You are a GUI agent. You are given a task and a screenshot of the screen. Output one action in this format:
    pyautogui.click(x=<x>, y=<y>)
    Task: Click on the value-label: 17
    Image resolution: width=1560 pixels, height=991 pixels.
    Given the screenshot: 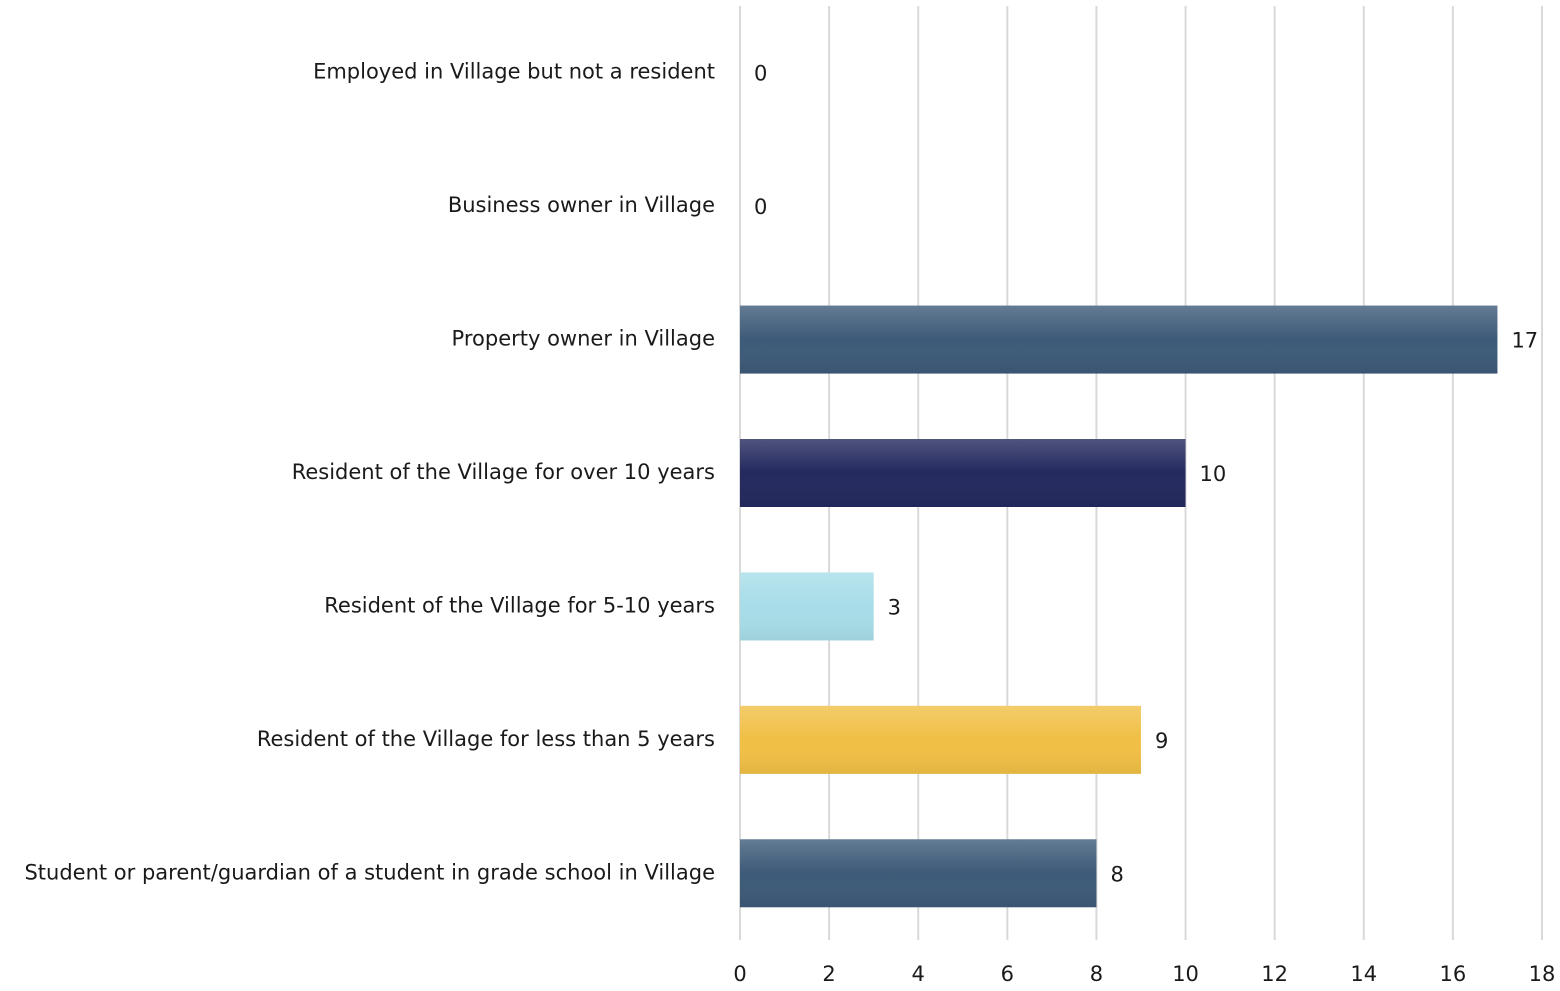 What is the action you would take?
    pyautogui.click(x=1524, y=341)
    